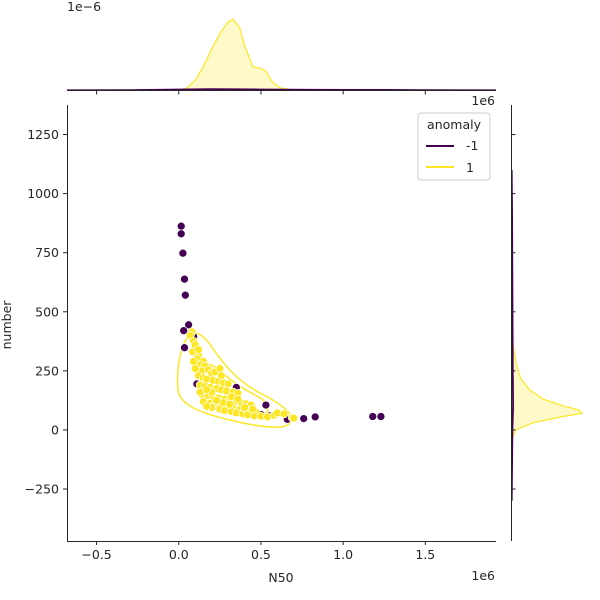  I want to click on y-tick-label: −250, so click(42, 489).